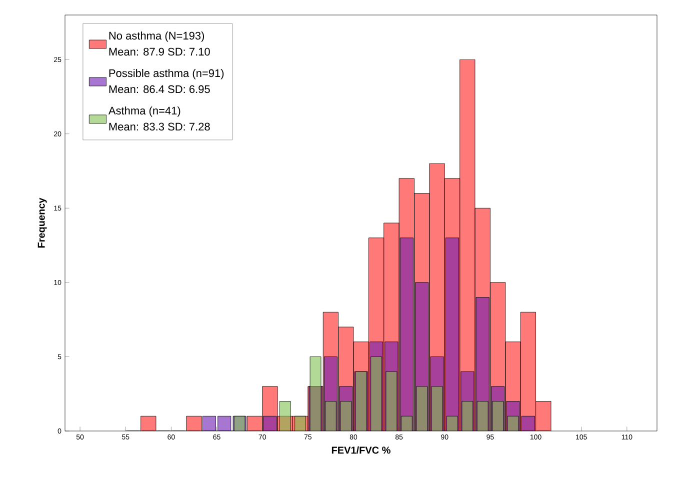  What do you see at coordinates (159, 126) in the screenshot?
I see `annotation: Mean: 83.3 SD: 7.28` at bounding box center [159, 126].